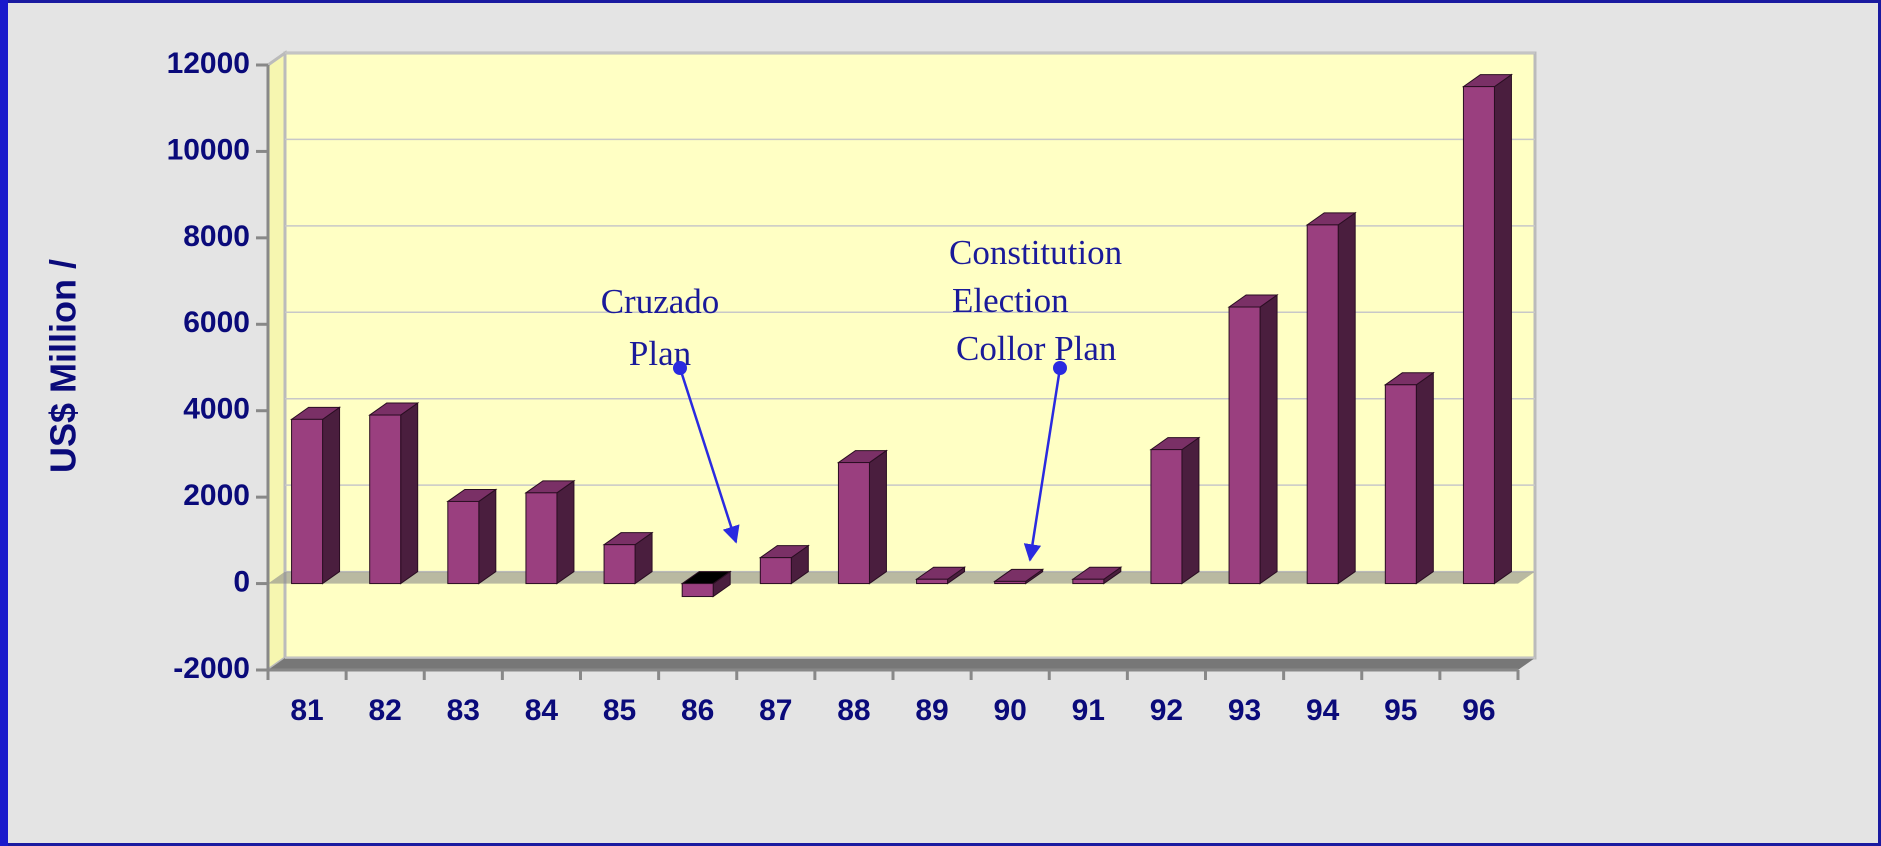 The height and width of the screenshot is (846, 1881). Describe the element at coordinates (1035, 252) in the screenshot. I see `annotation: Constitution` at that location.